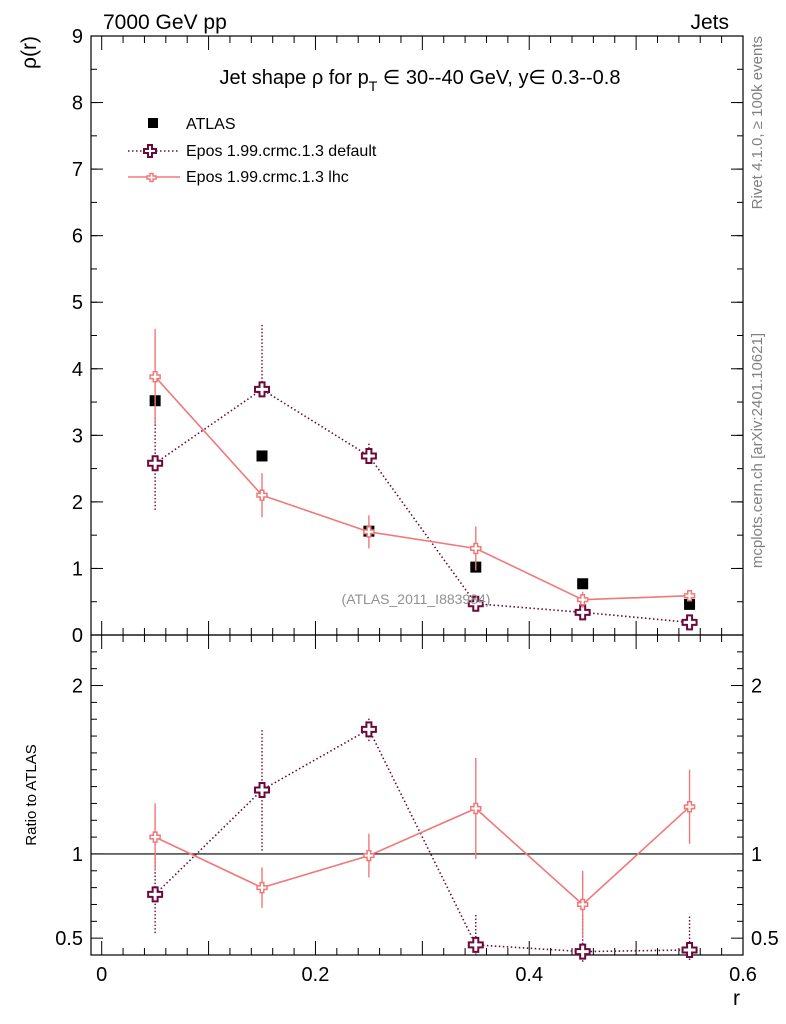 The width and height of the screenshot is (786, 1024). I want to click on main-ytick-label: 5, so click(77, 303).